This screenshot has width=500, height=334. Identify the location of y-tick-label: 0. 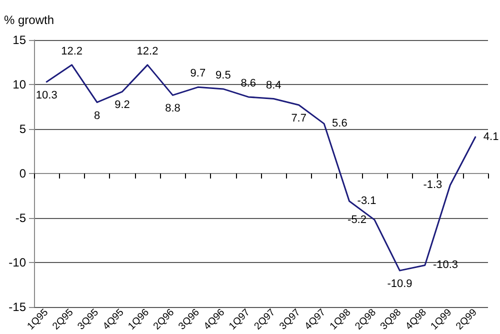
(22, 173).